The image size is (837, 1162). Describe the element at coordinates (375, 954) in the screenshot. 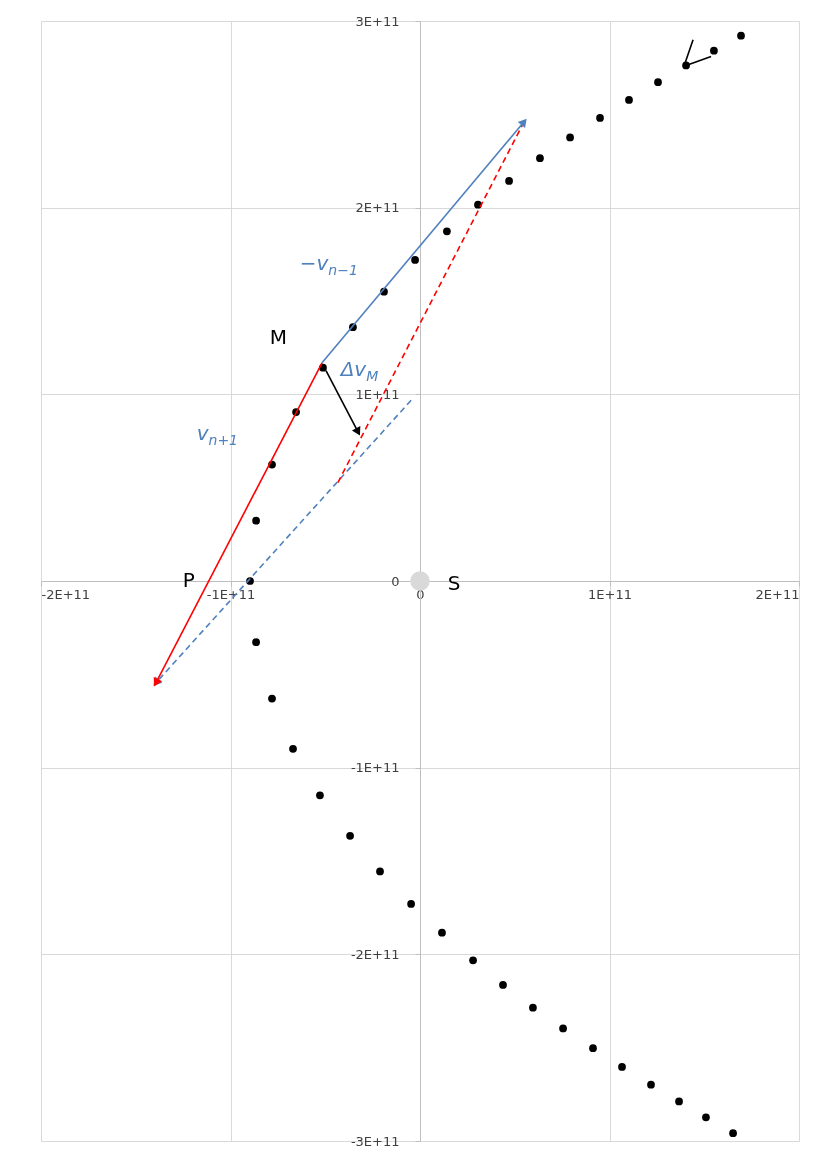

I see `y-tick-label: -2E+11` at that location.